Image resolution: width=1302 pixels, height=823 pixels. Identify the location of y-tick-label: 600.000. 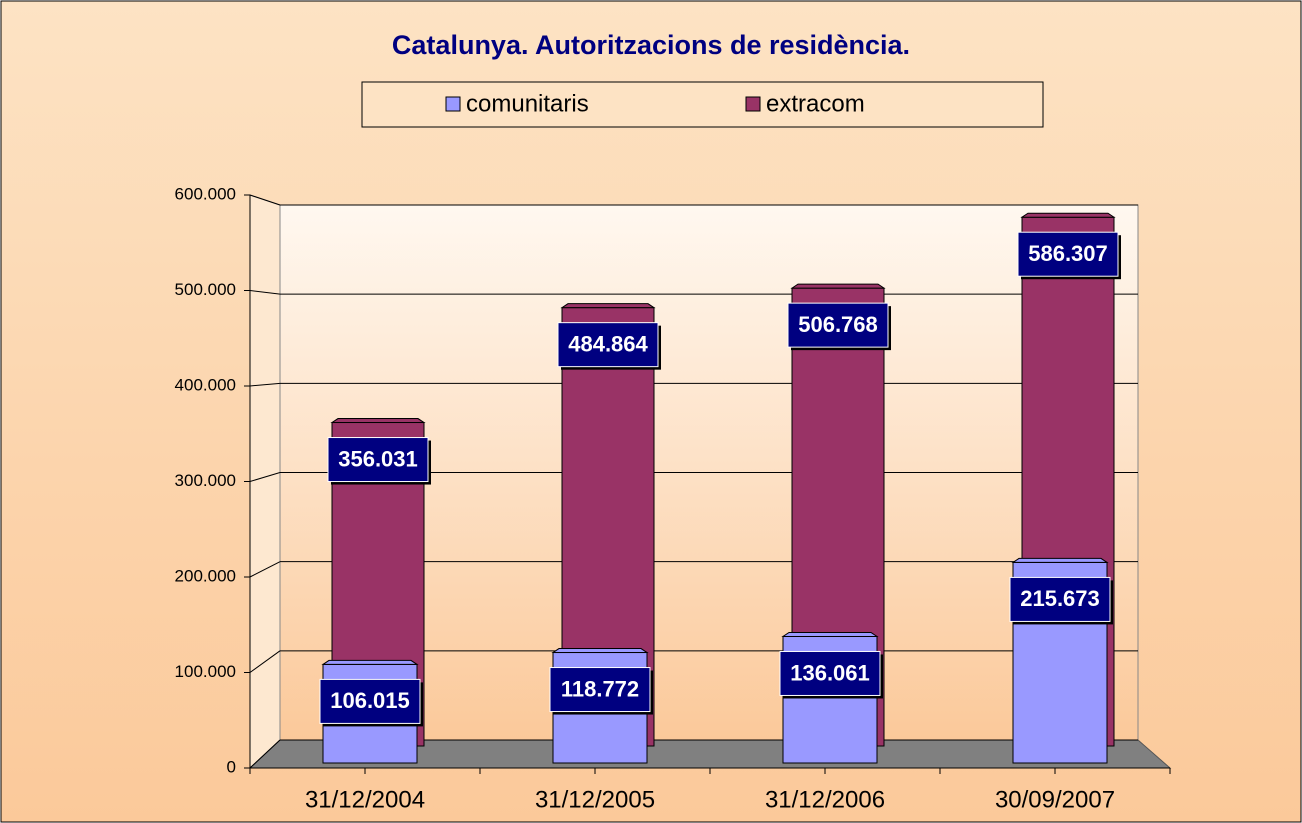
(205, 193).